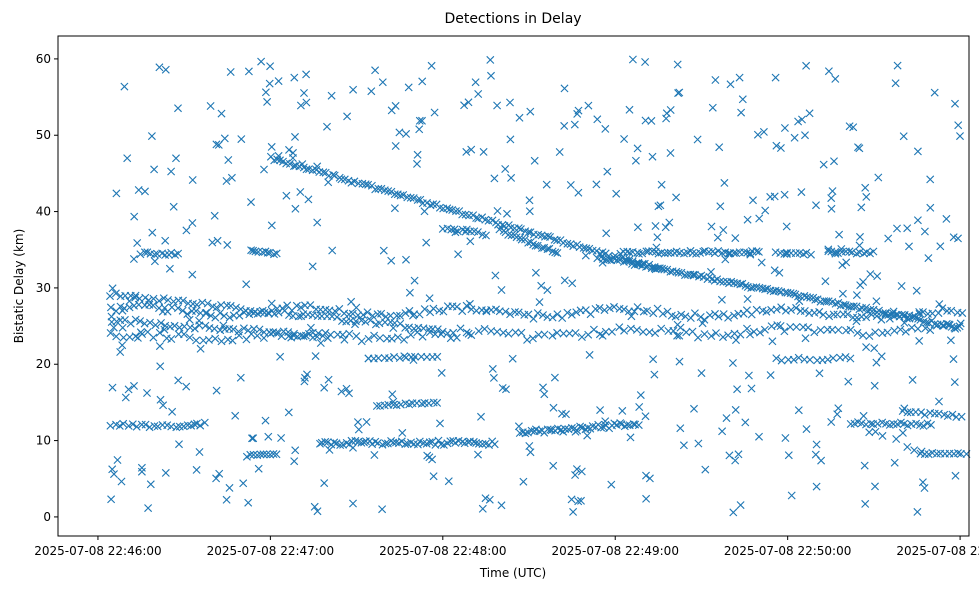 This screenshot has width=979, height=594. I want to click on x-tick-label: 2025-07-08 22:48:00, so click(442, 551).